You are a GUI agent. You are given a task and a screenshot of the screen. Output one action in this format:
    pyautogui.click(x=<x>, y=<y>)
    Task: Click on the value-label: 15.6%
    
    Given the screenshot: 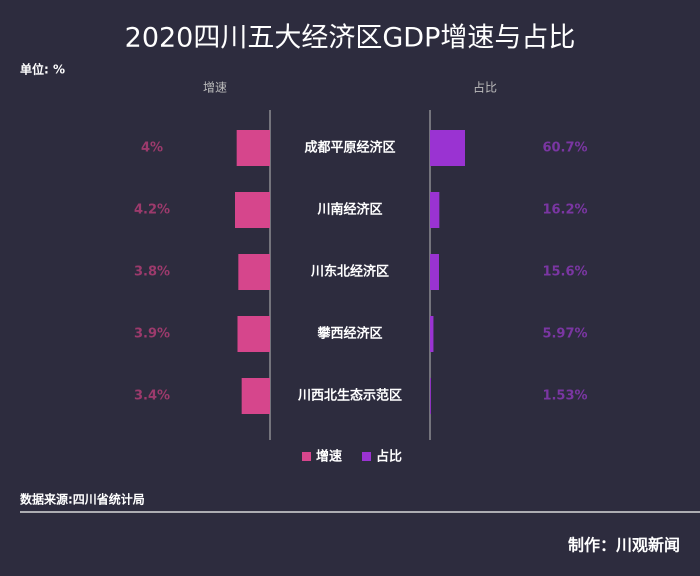 What is the action you would take?
    pyautogui.click(x=564, y=272)
    